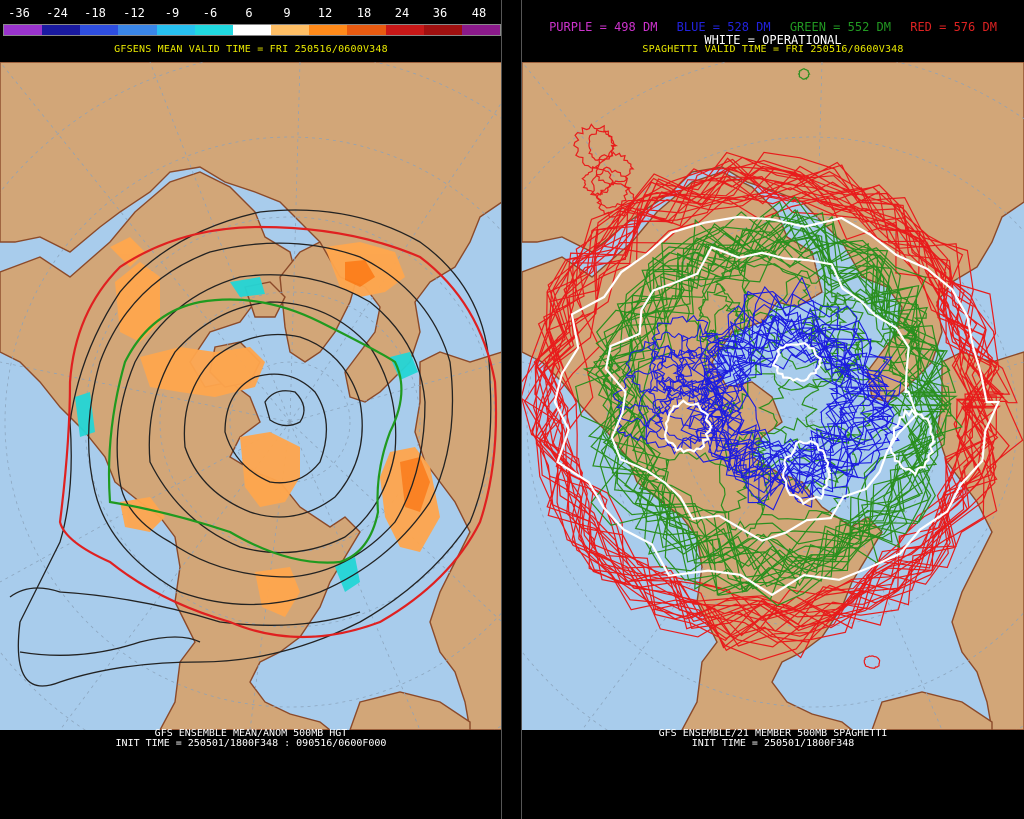 Image resolution: width=1024 pixels, height=819 pixels. I want to click on legend-blue: BLUE = 528 DM, so click(723, 27).